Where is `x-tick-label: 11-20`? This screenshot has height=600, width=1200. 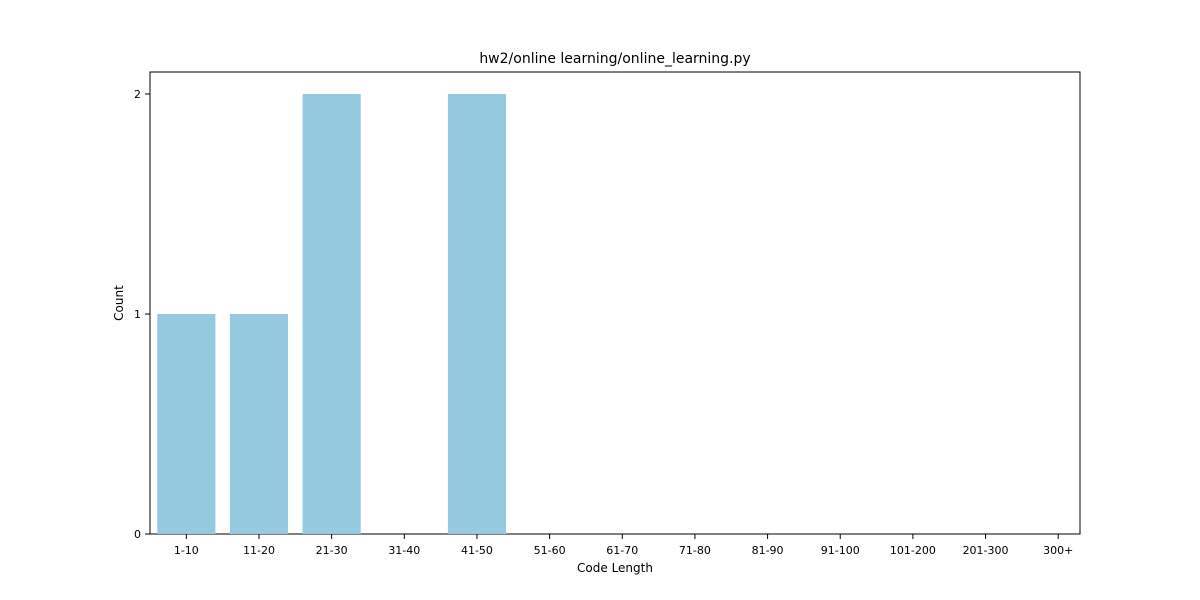 x-tick-label: 11-20 is located at coordinates (259, 550).